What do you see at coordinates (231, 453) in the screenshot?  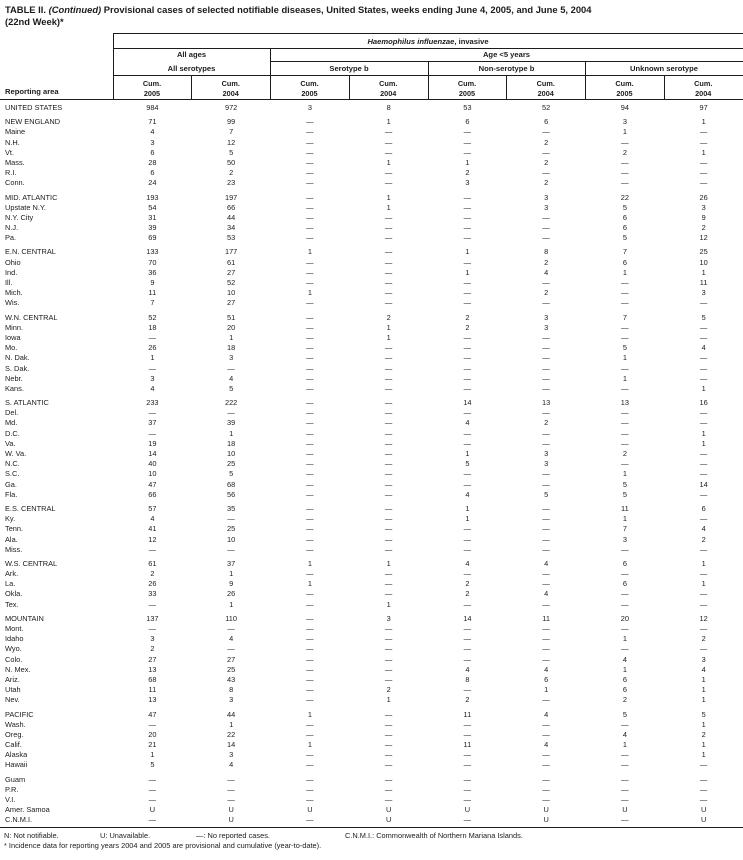 I see `value-cell: 10` at bounding box center [231, 453].